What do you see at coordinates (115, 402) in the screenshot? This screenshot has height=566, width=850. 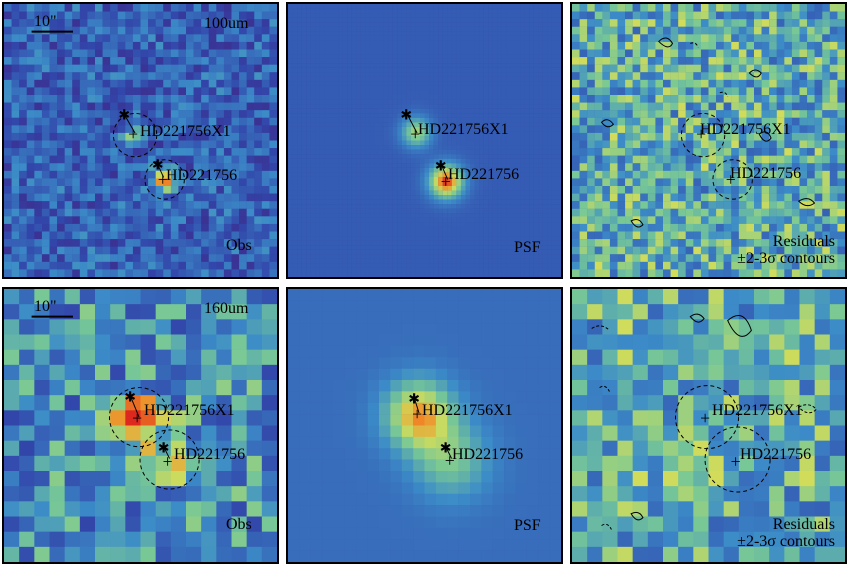 I see `overlay-160um-obs: ✱ ✱ + +` at bounding box center [115, 402].